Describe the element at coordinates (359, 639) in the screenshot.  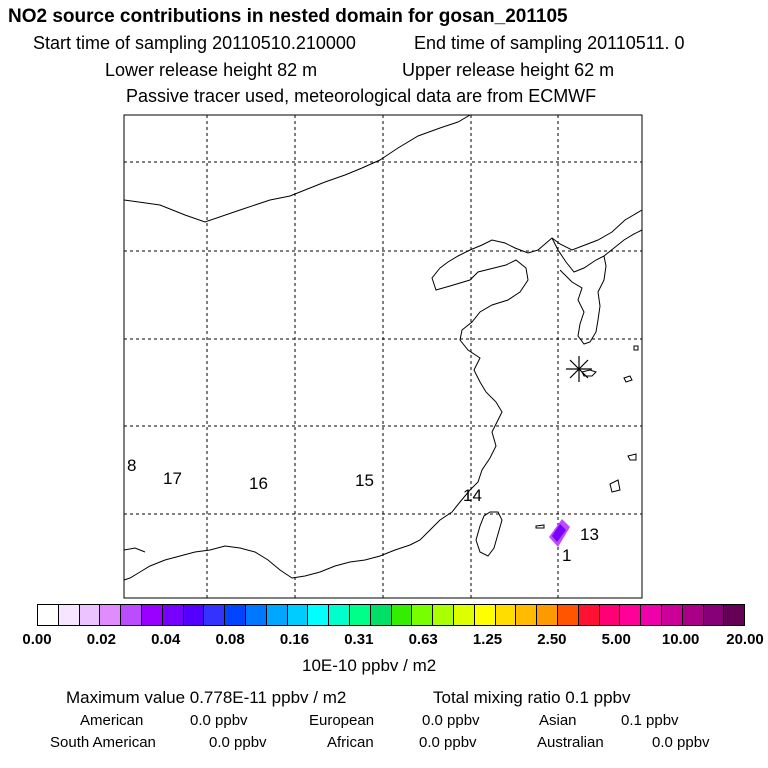
I see `colorbar-tick-label: 0.31` at that location.